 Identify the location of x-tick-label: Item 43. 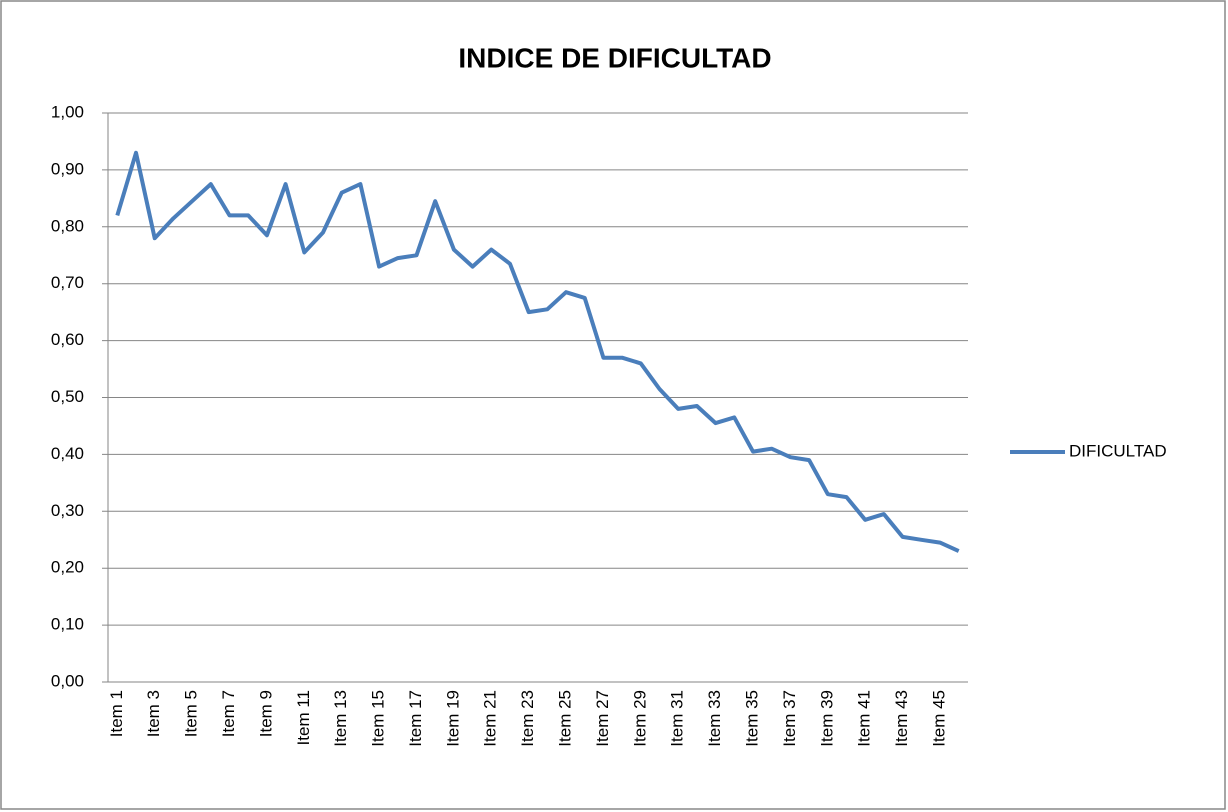
(901, 718).